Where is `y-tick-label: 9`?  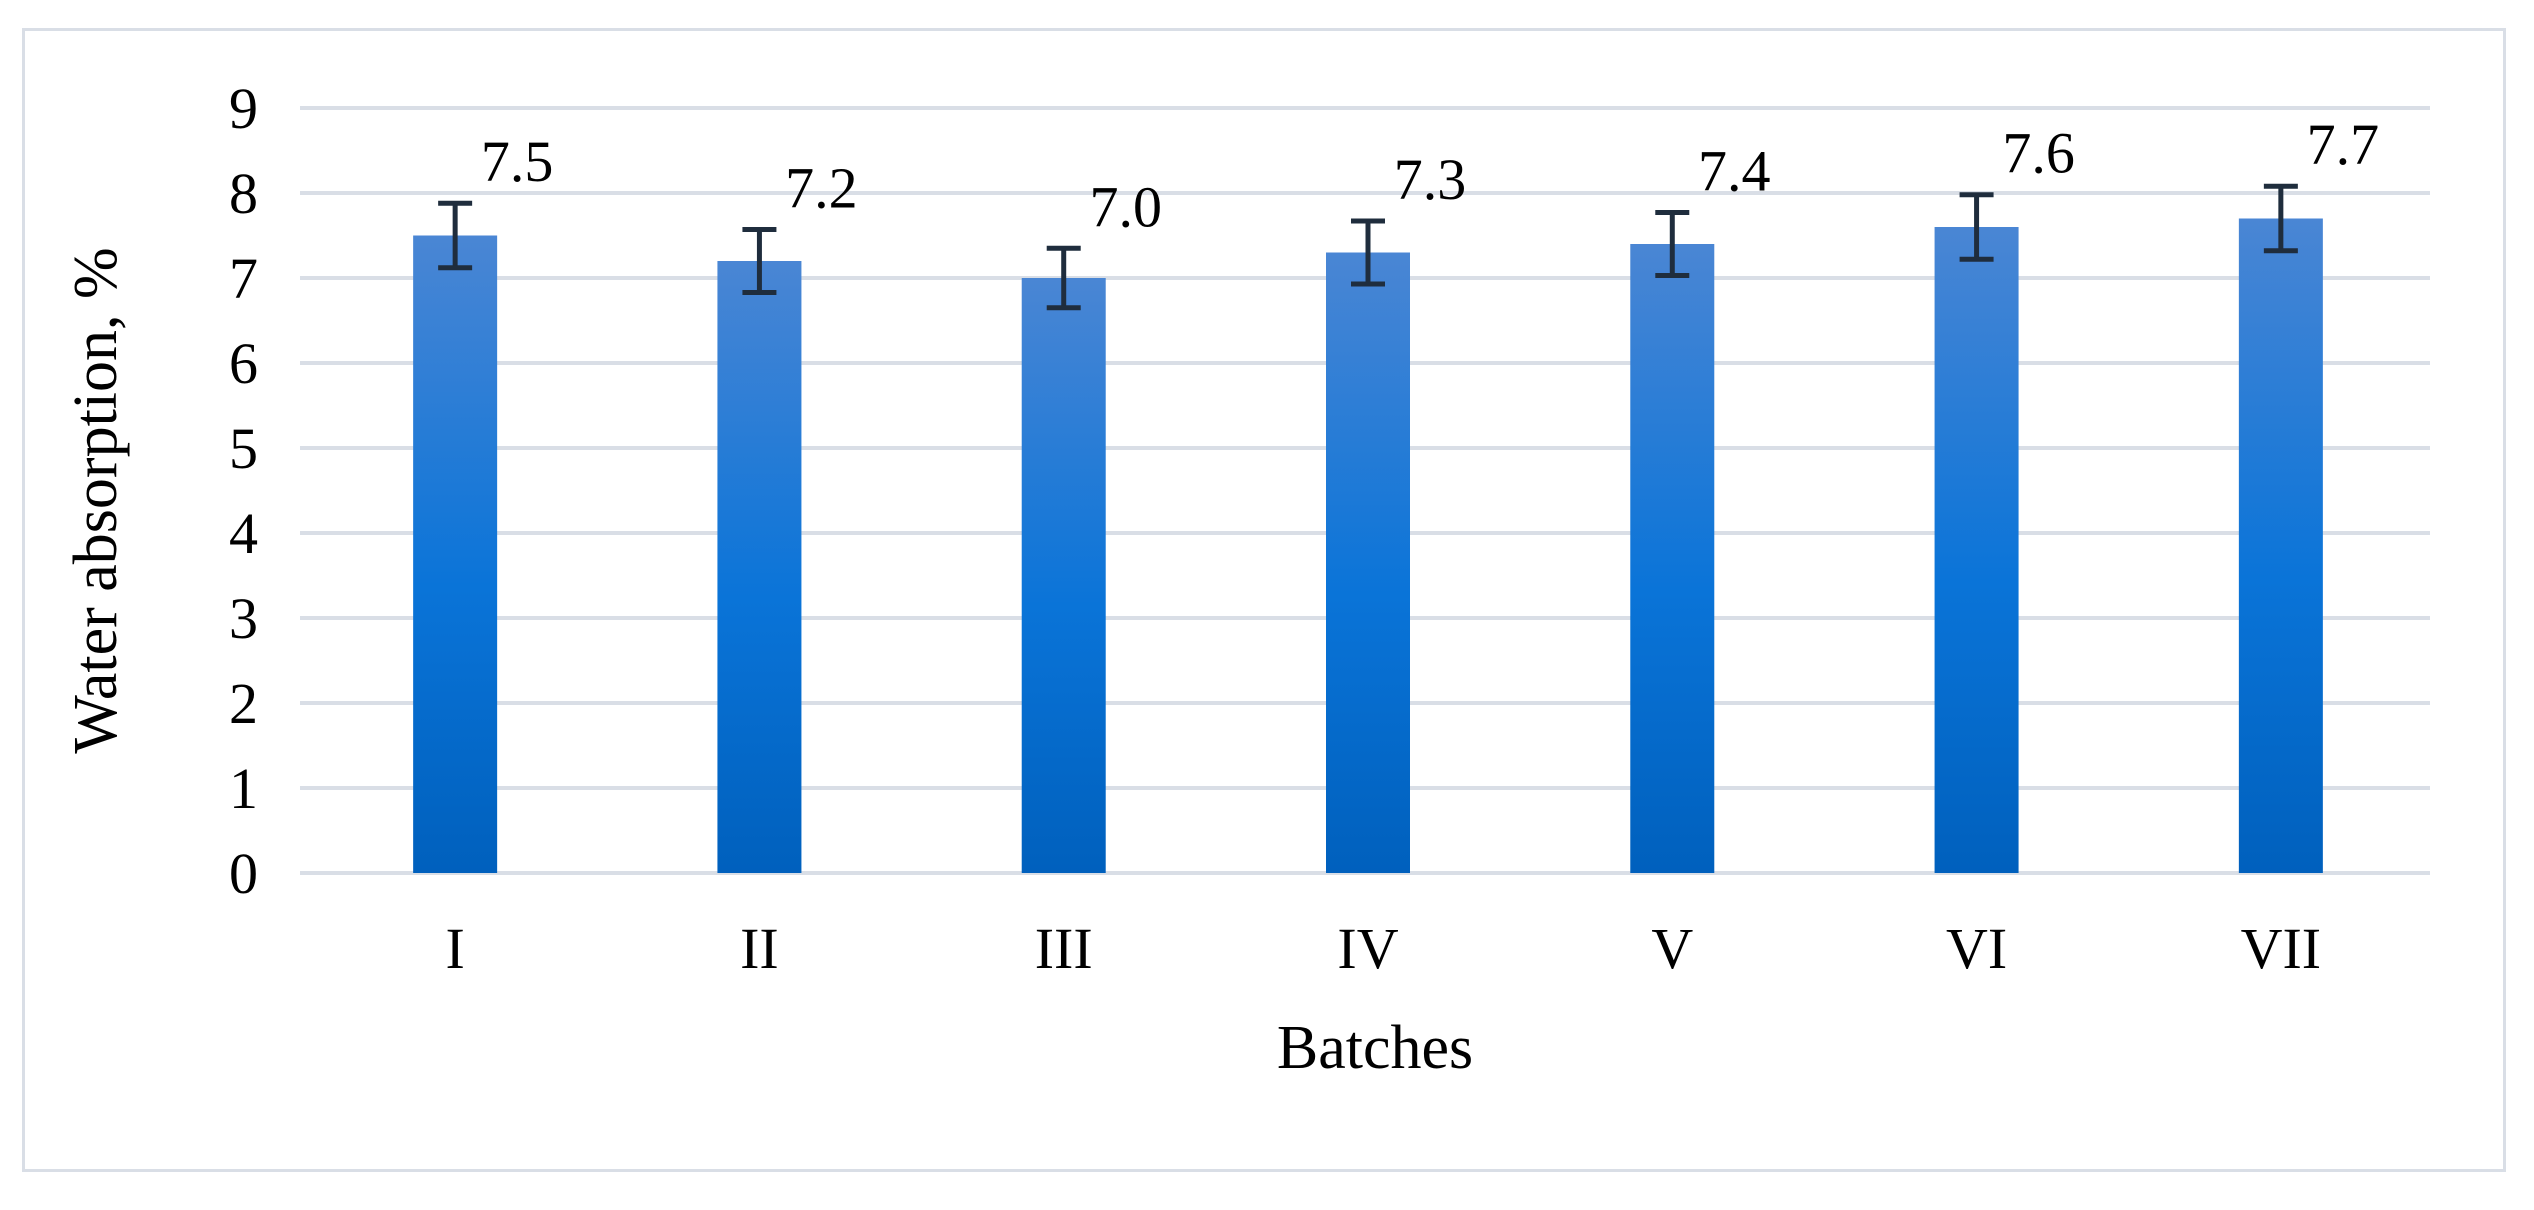
y-tick-label: 9 is located at coordinates (243, 108).